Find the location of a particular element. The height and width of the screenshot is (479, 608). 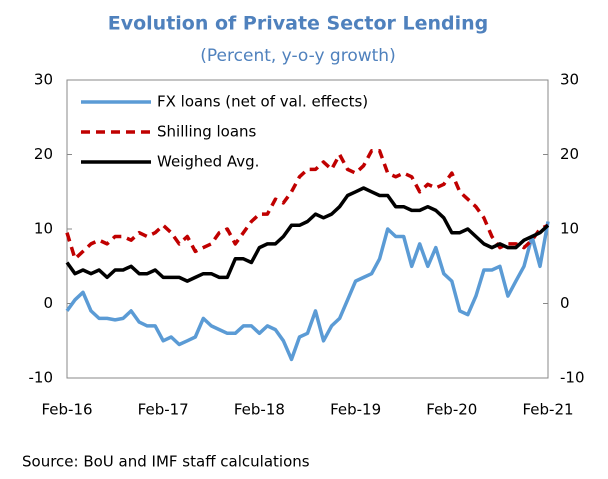

legend-label: Shilling loans is located at coordinates (207, 132).